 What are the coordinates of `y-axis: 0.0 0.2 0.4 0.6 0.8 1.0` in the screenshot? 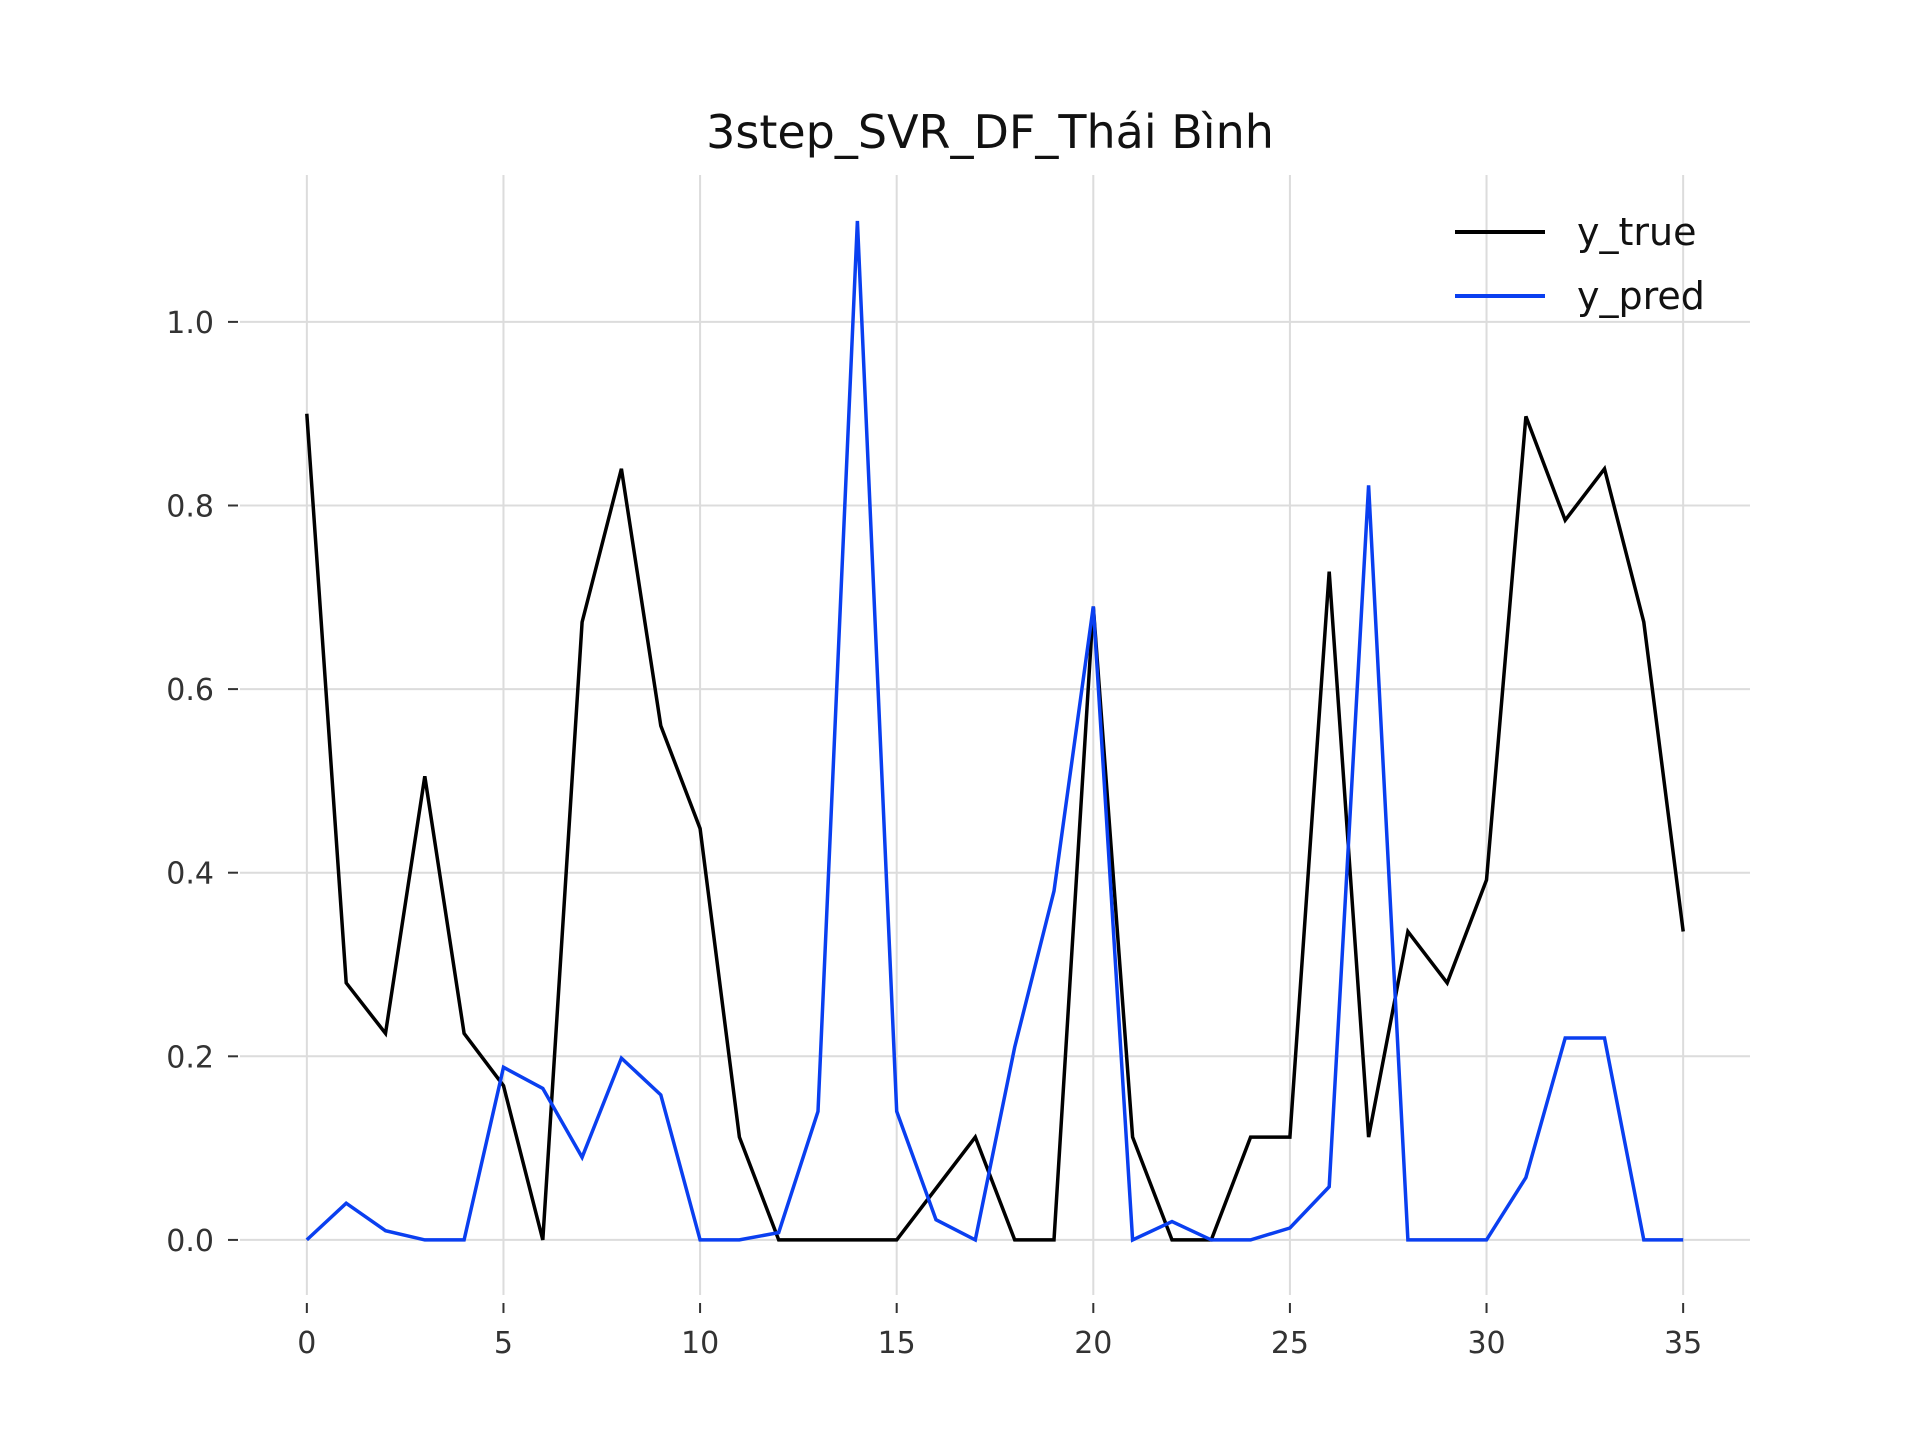 It's located at (202, 782).